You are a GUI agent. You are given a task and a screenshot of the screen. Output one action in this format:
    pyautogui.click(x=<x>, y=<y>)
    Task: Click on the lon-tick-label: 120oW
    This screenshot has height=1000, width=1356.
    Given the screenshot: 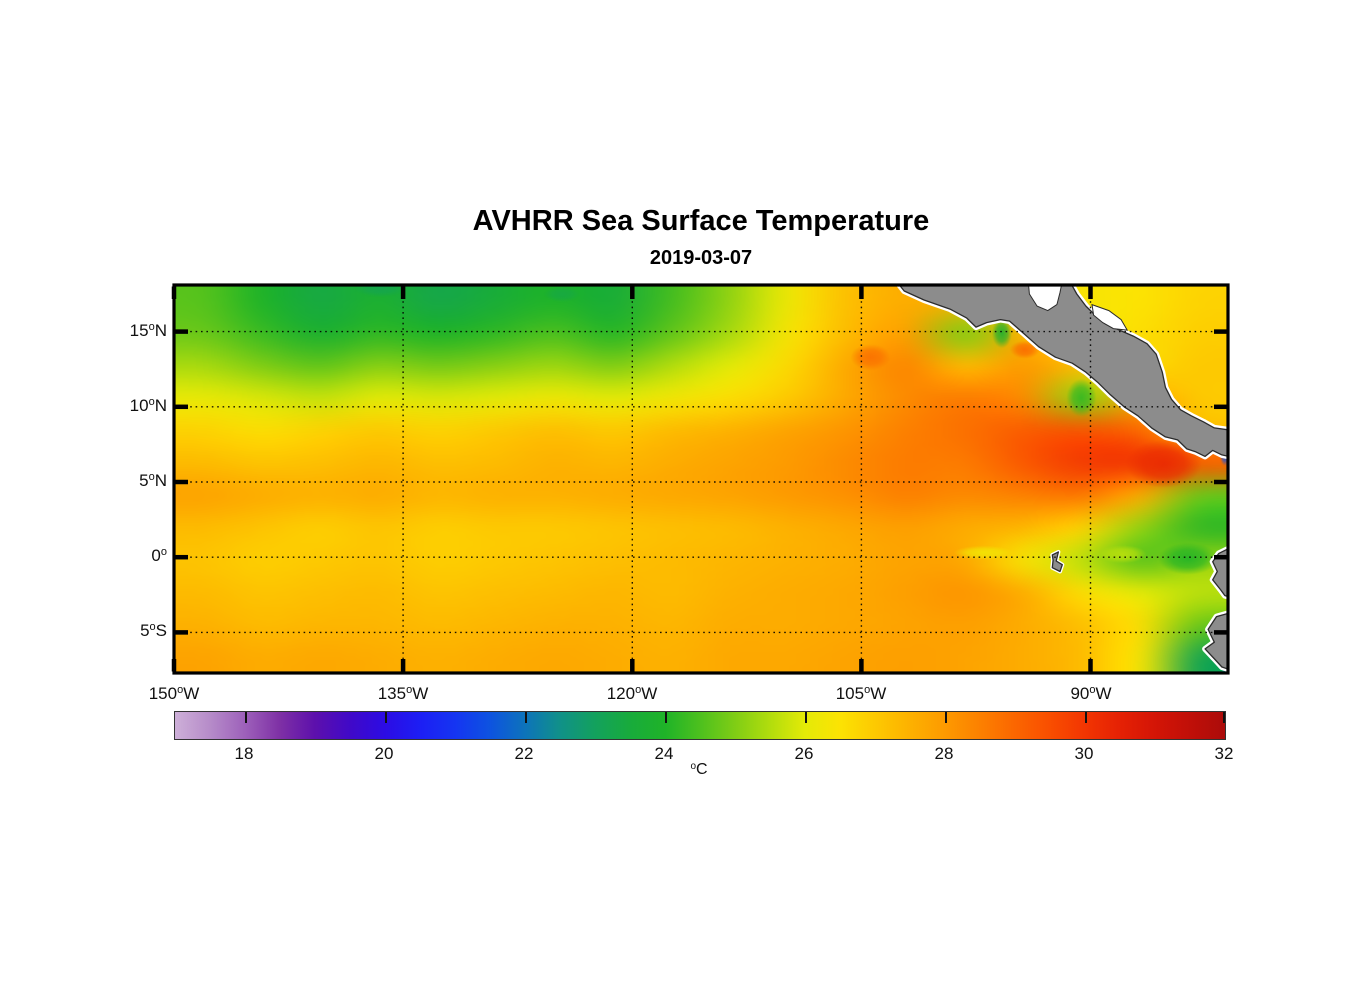 What is the action you would take?
    pyautogui.click(x=632, y=693)
    